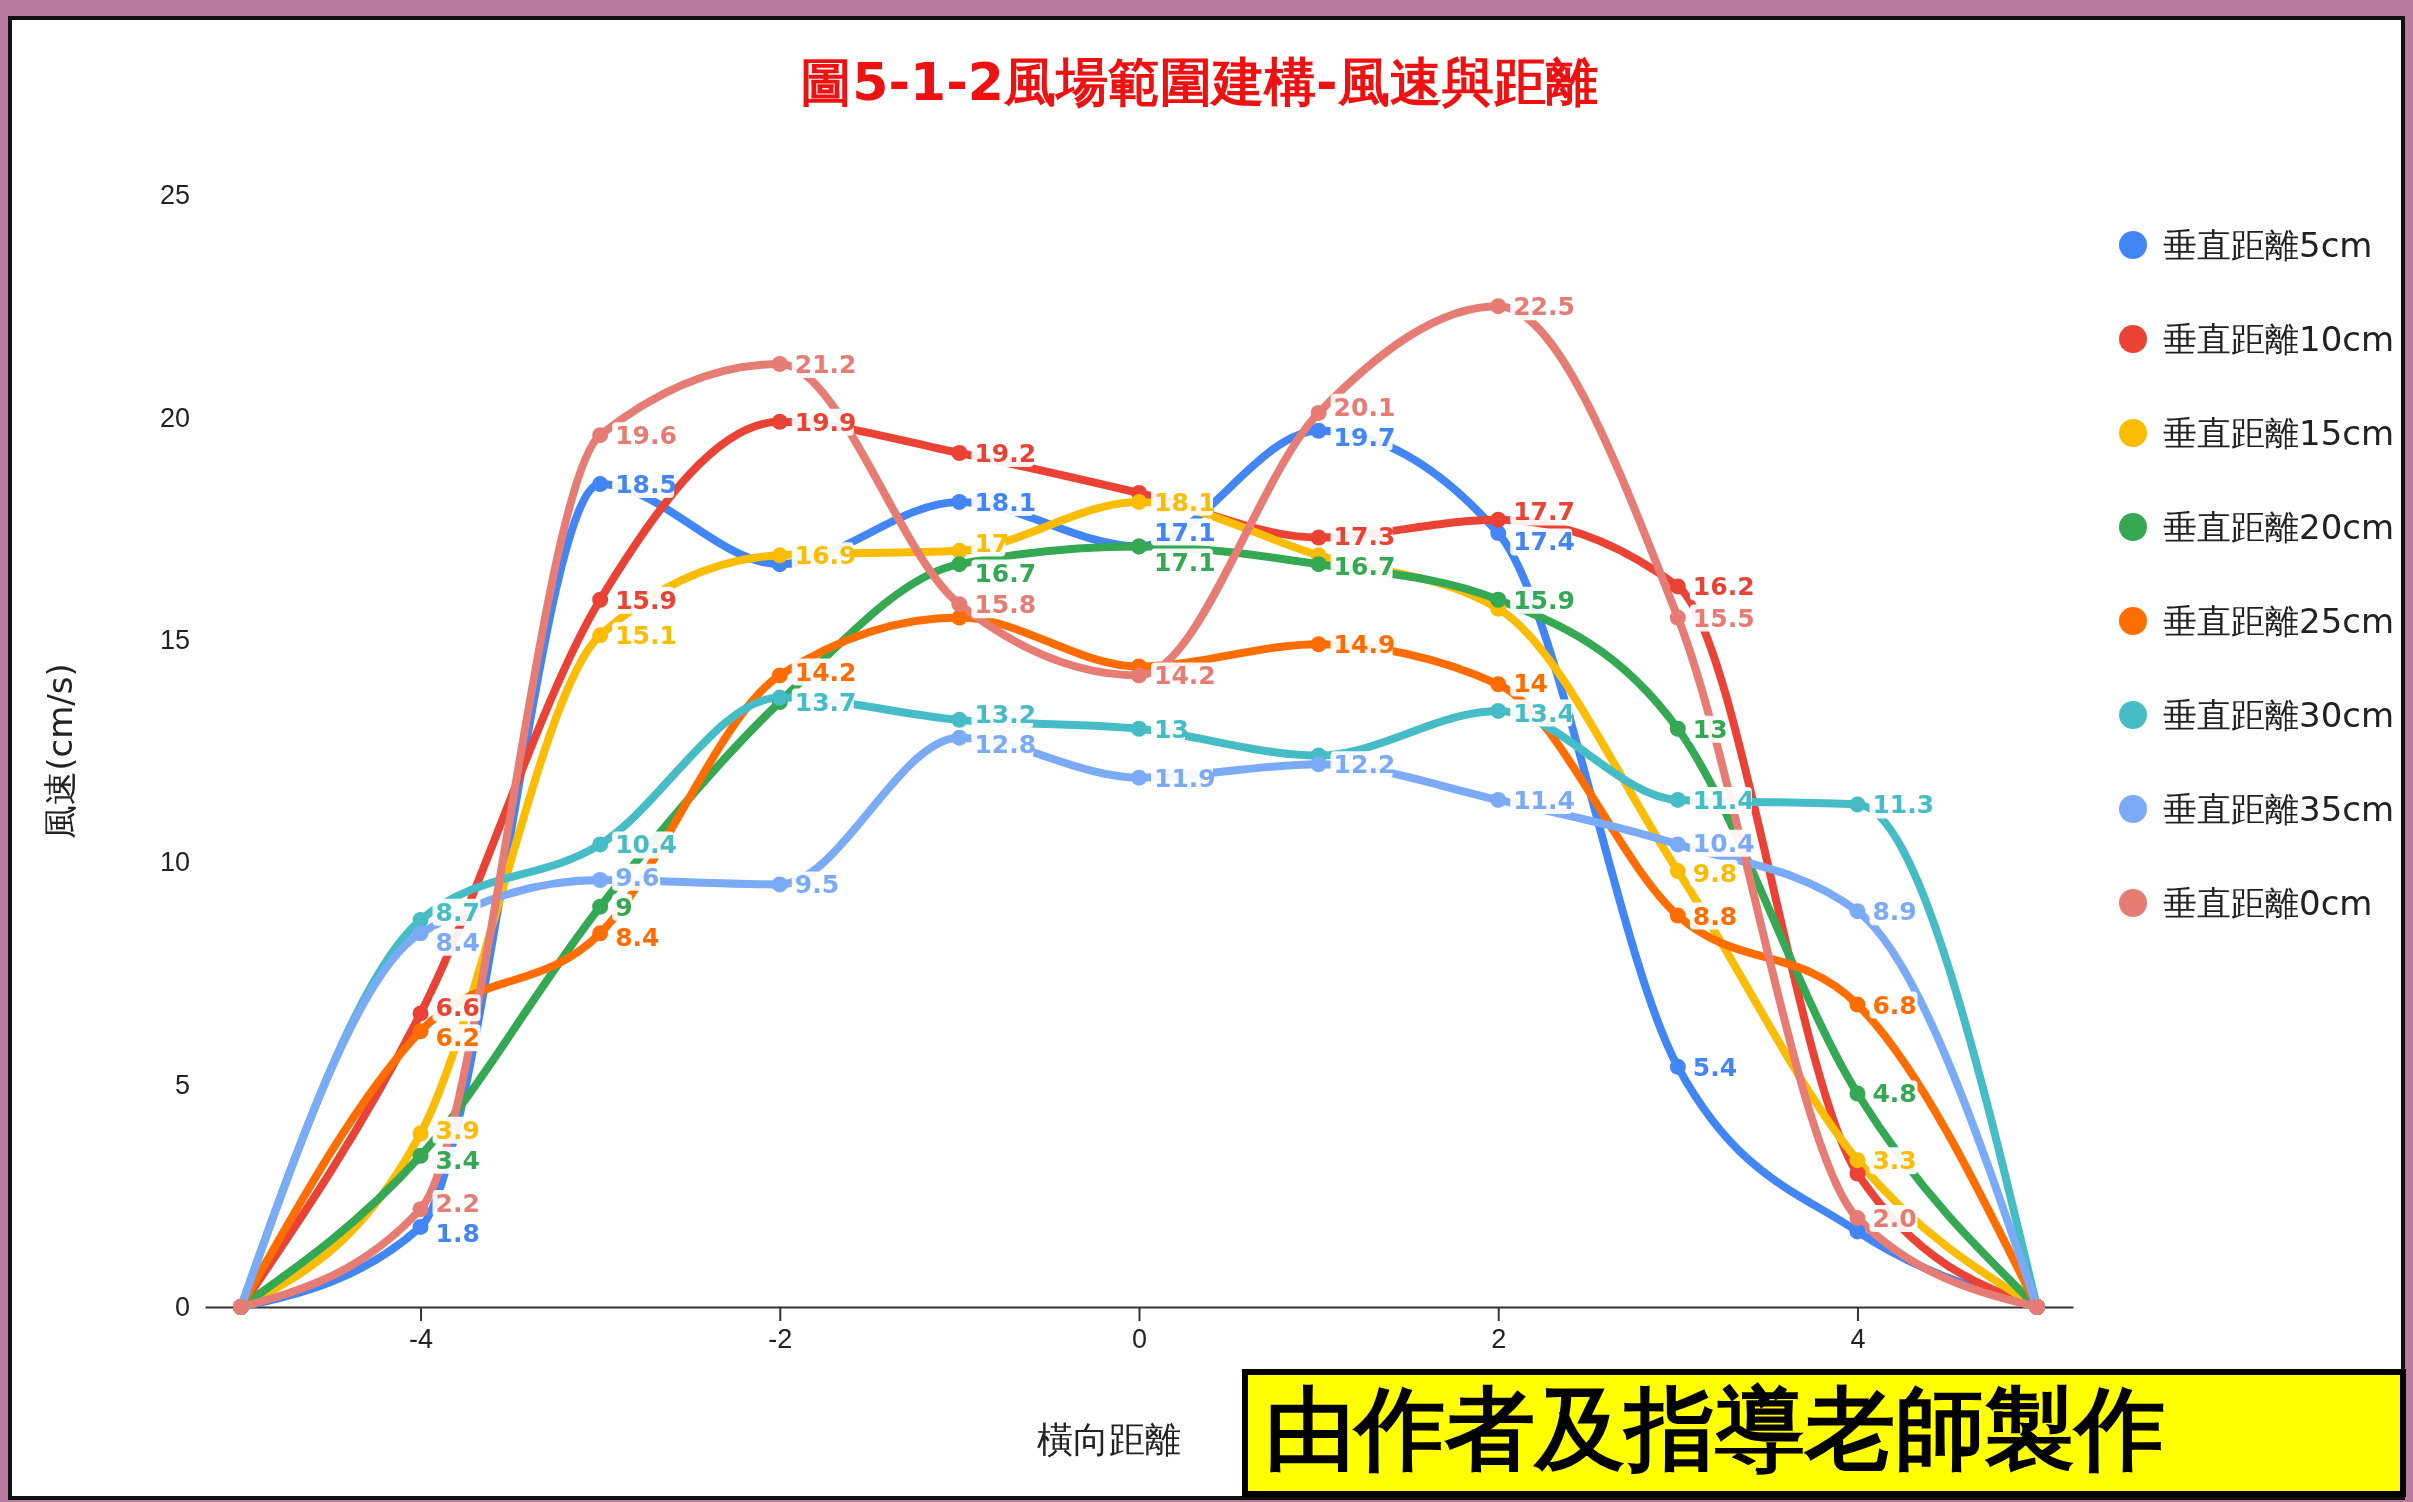 The width and height of the screenshot is (2413, 1502). What do you see at coordinates (1364, 407) in the screenshot?
I see `data-label: 20.1` at bounding box center [1364, 407].